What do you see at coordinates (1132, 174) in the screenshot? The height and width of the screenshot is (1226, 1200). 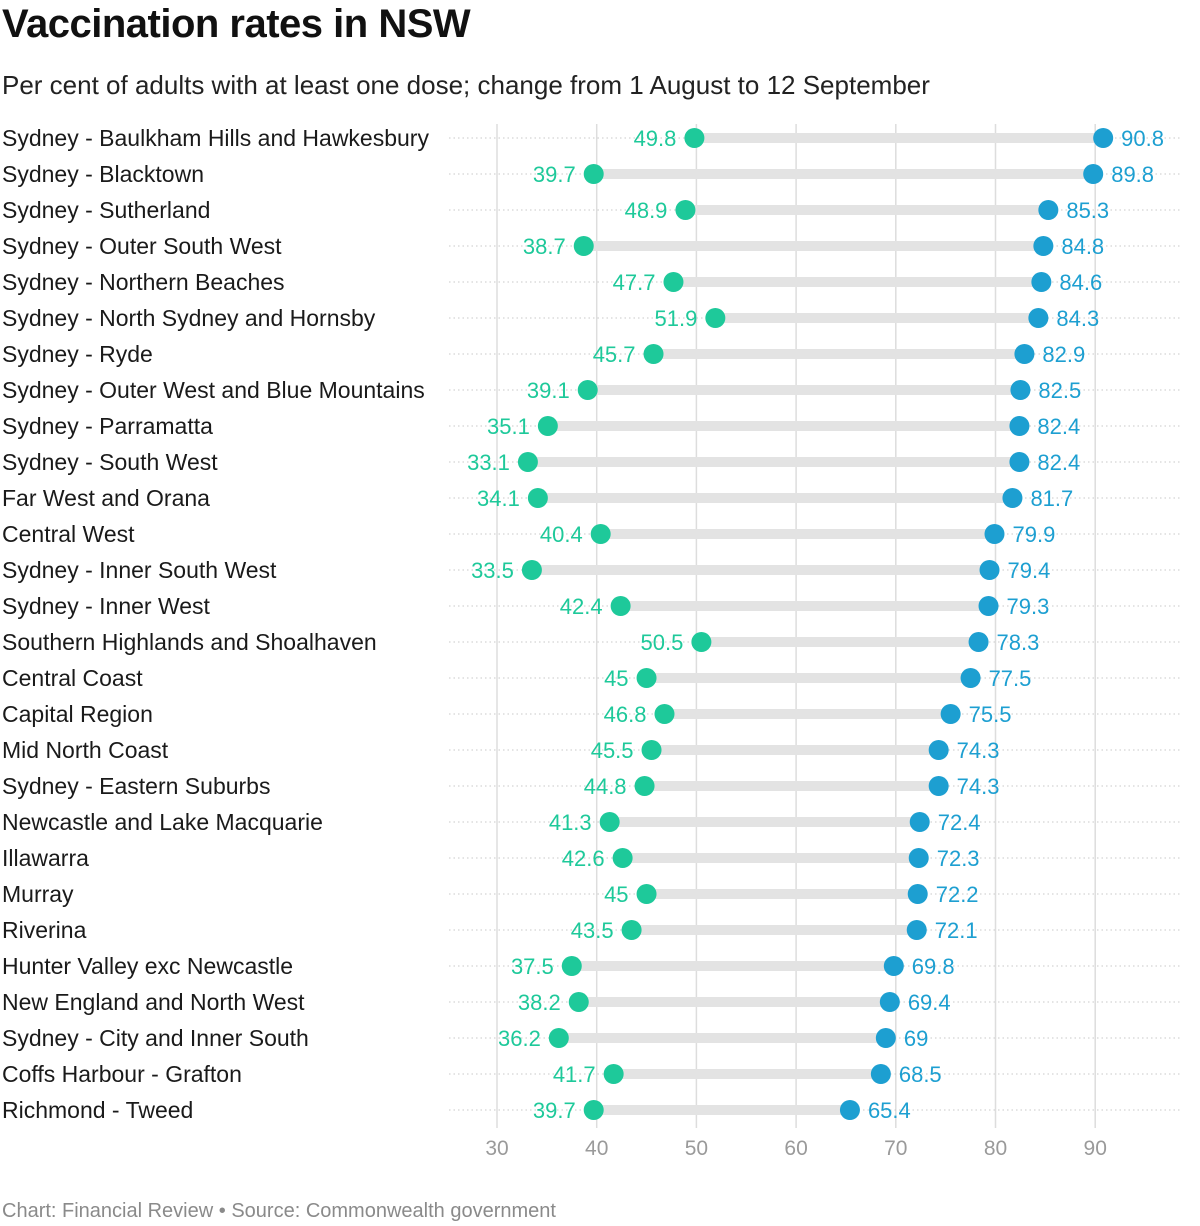 I see `end-value-label: 89.8` at bounding box center [1132, 174].